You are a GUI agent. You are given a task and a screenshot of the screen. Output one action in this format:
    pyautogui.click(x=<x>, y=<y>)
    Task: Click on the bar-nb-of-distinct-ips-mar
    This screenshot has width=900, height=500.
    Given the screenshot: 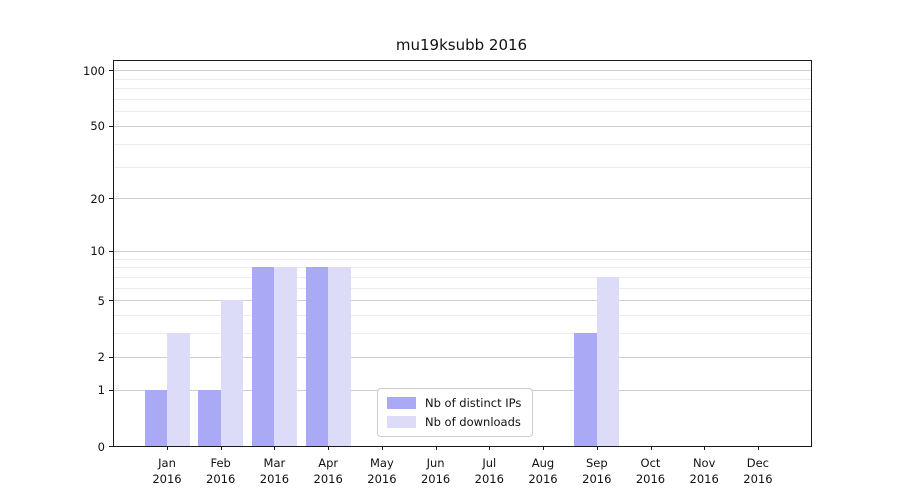 What is the action you would take?
    pyautogui.click(x=263, y=356)
    